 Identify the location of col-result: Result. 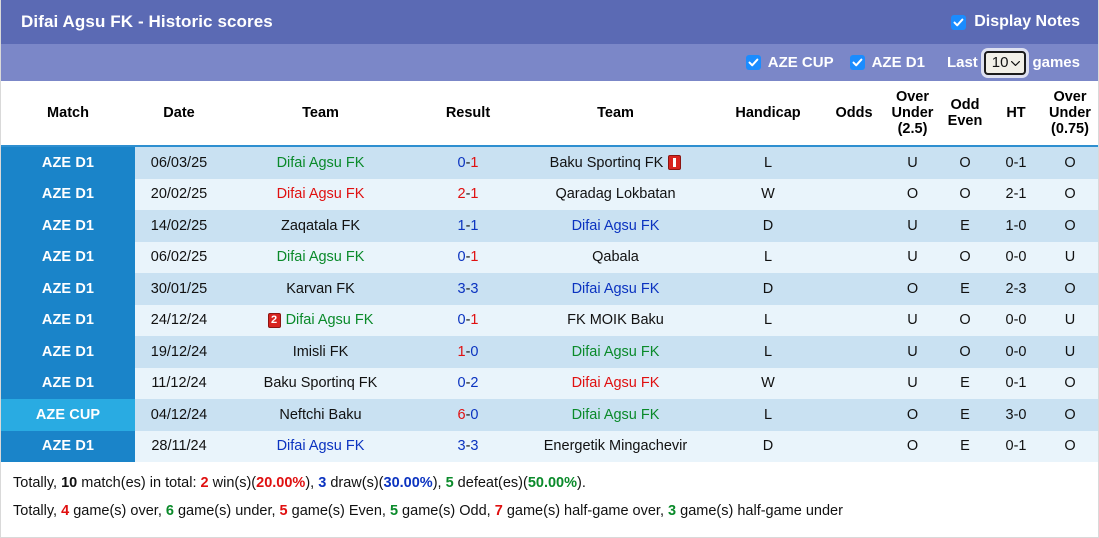
(468, 114).